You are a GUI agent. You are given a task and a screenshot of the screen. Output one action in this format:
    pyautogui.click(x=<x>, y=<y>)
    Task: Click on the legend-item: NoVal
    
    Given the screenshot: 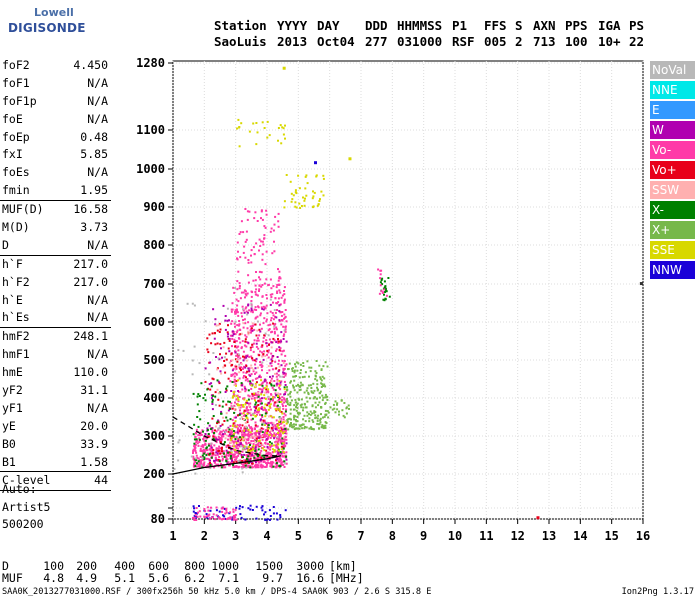 What is the action you would take?
    pyautogui.click(x=672, y=70)
    